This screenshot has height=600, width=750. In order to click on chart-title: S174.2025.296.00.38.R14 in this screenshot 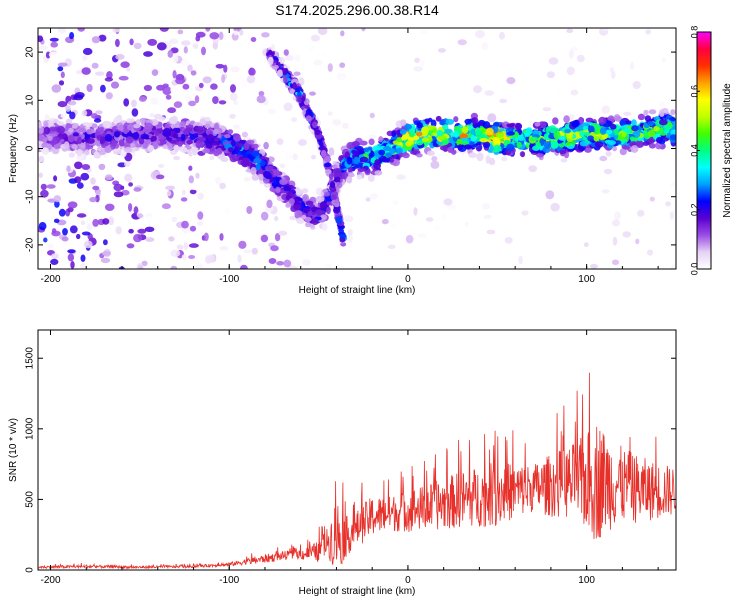, I will do `click(357, 10)`.